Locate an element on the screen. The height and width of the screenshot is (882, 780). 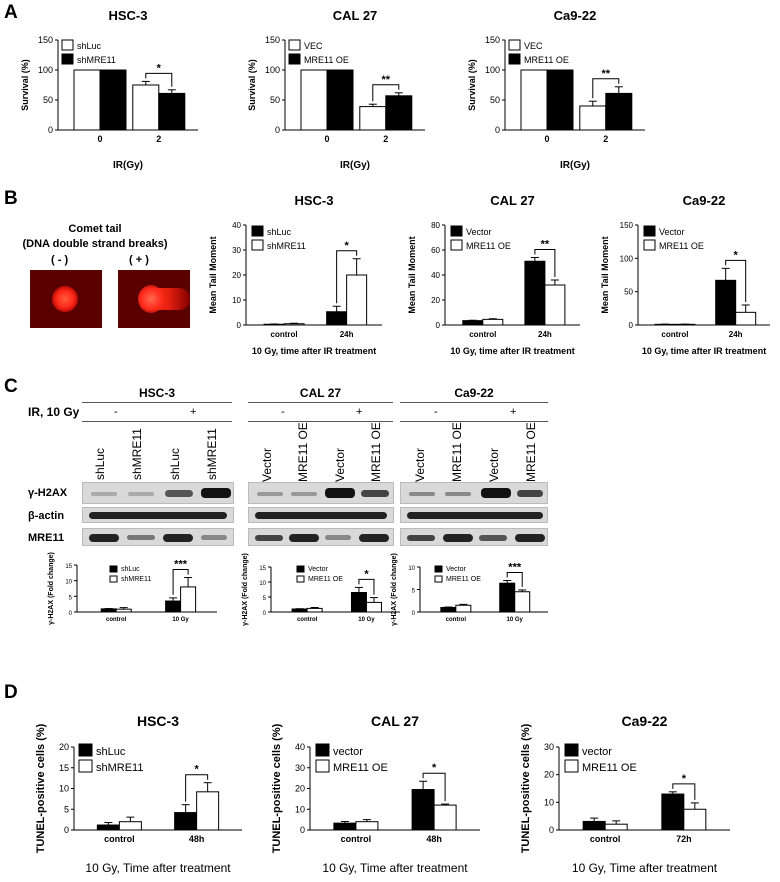
comet-title: Comet tail (DNA double strand breaks) is located at coordinates (95, 237).